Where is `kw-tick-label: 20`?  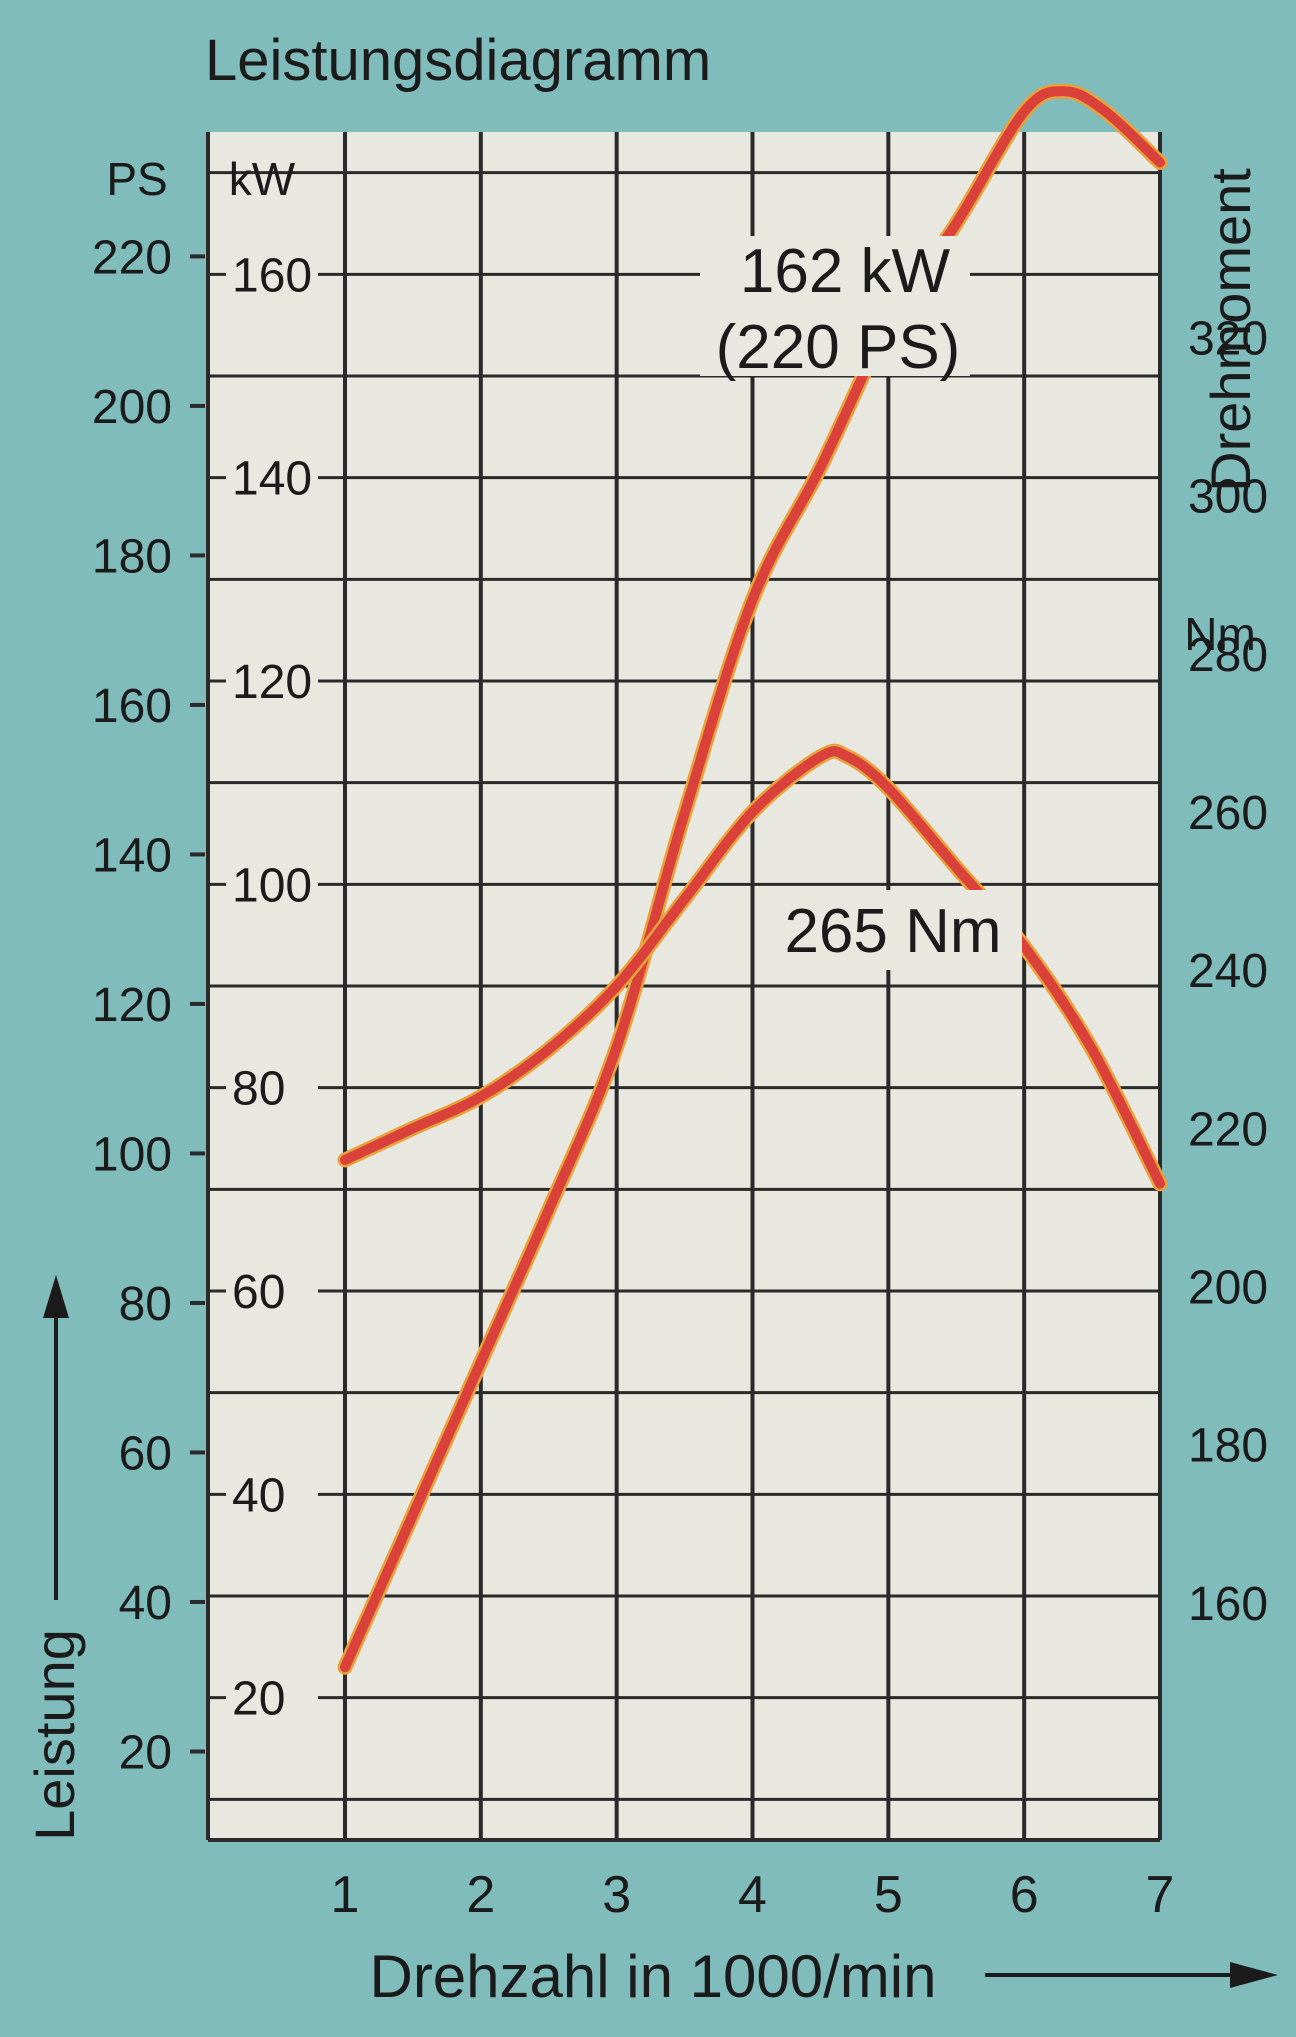 kw-tick-label: 20 is located at coordinates (258, 1699).